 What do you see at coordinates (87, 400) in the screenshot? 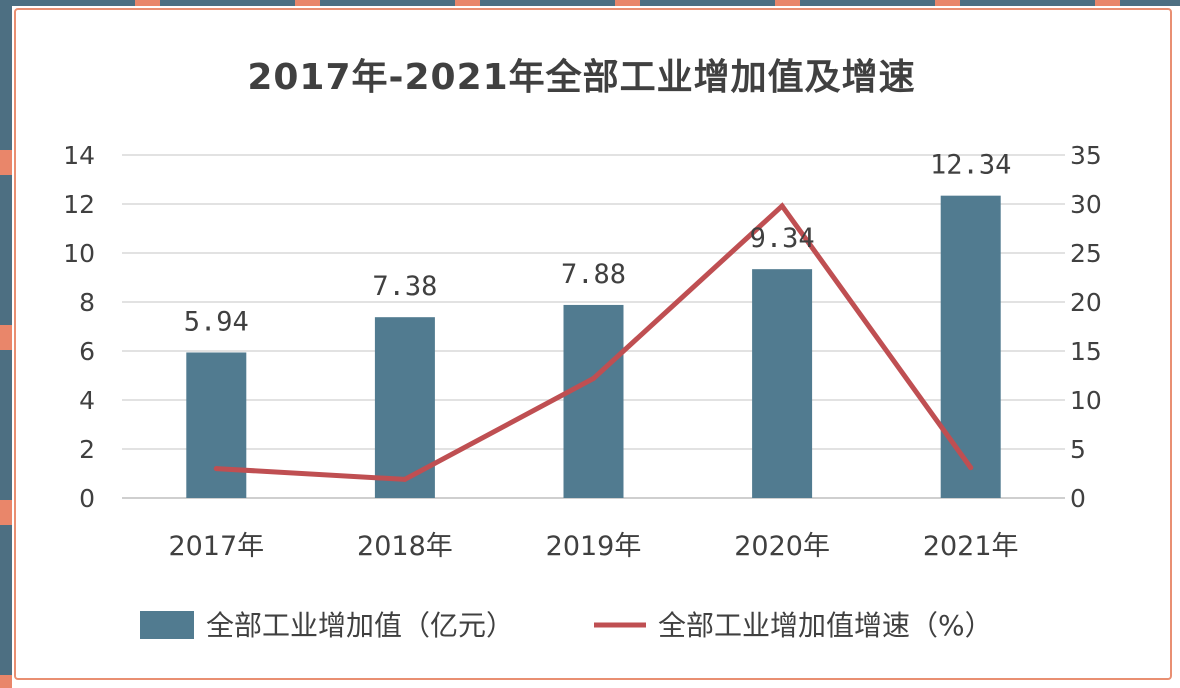
I see `left-axis-tick-label: 4` at bounding box center [87, 400].